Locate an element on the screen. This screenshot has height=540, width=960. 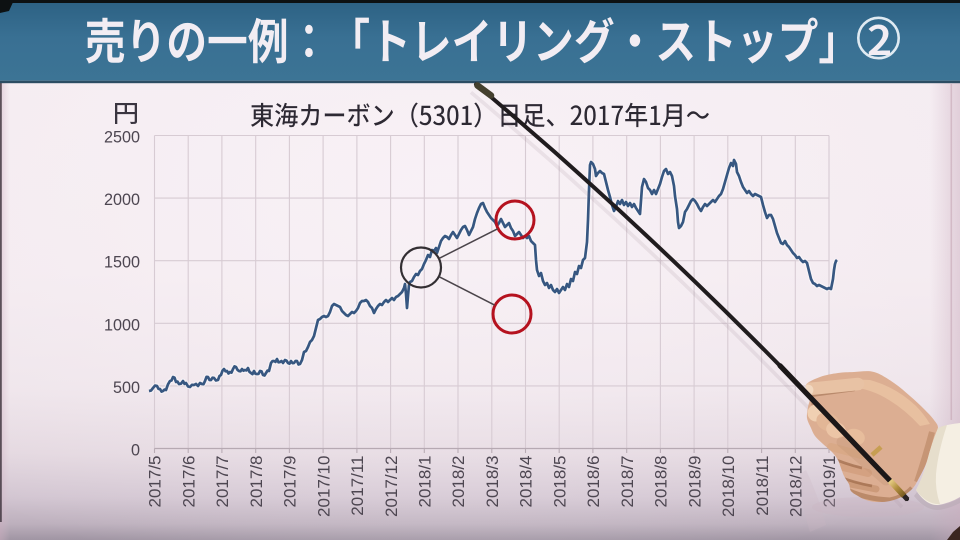
svg-text: 2018/12 is located at coordinates (796, 486).